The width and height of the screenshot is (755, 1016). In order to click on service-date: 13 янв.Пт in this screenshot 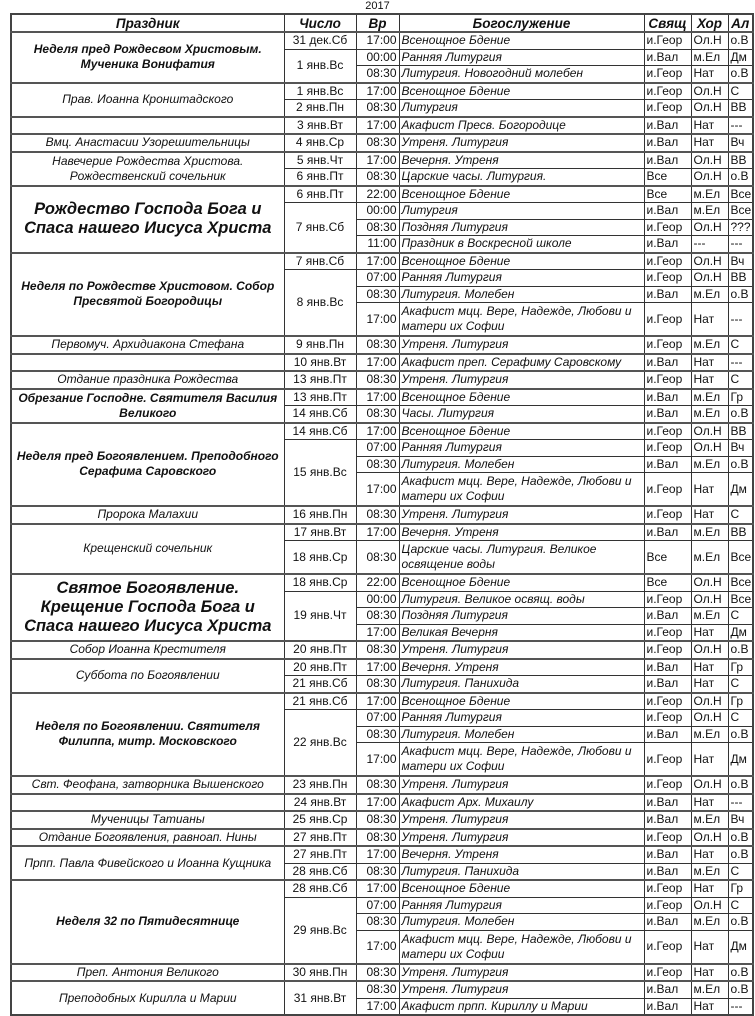, I will do `click(320, 396)`.